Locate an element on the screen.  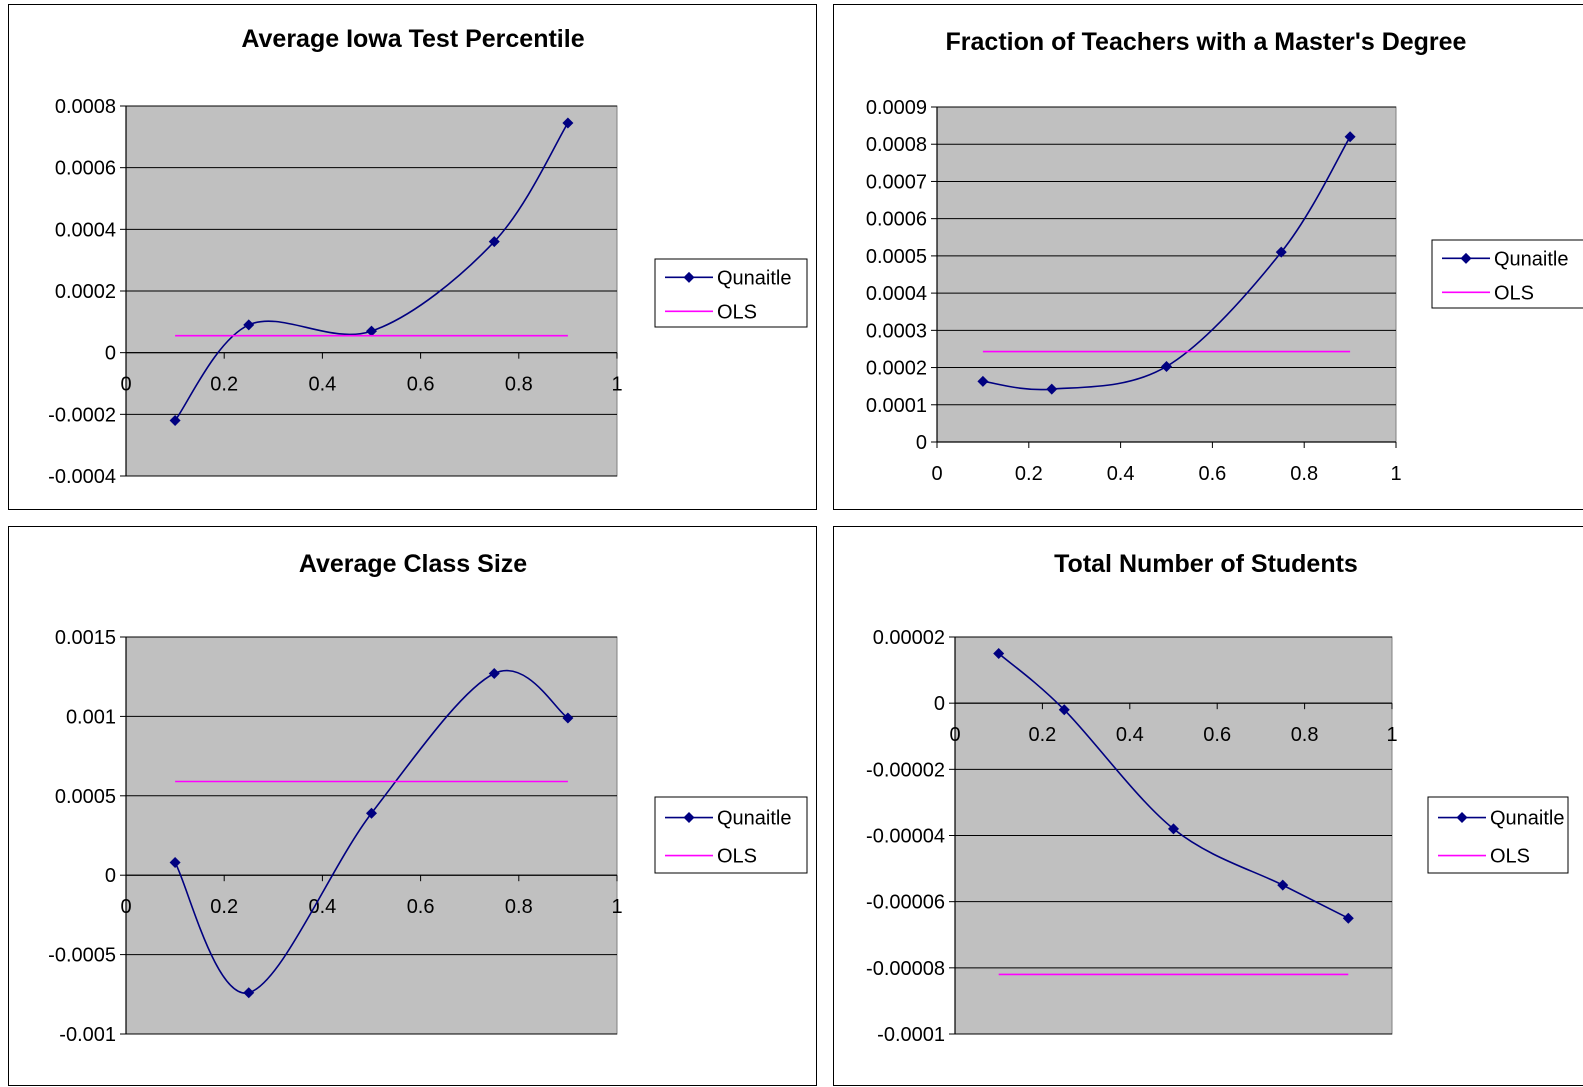
y-tick-label: -0.001 is located at coordinates (87, 1035).